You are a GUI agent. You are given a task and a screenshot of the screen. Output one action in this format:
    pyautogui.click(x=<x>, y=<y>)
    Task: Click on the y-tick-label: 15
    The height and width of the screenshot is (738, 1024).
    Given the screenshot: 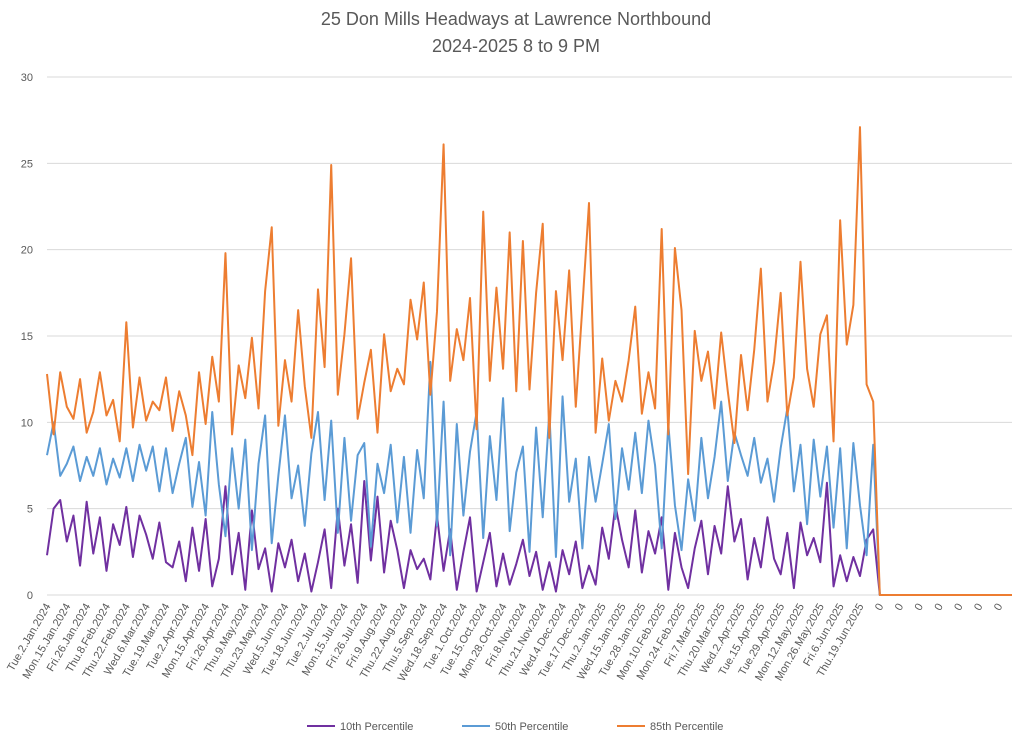 What is the action you would take?
    pyautogui.click(x=27, y=337)
    